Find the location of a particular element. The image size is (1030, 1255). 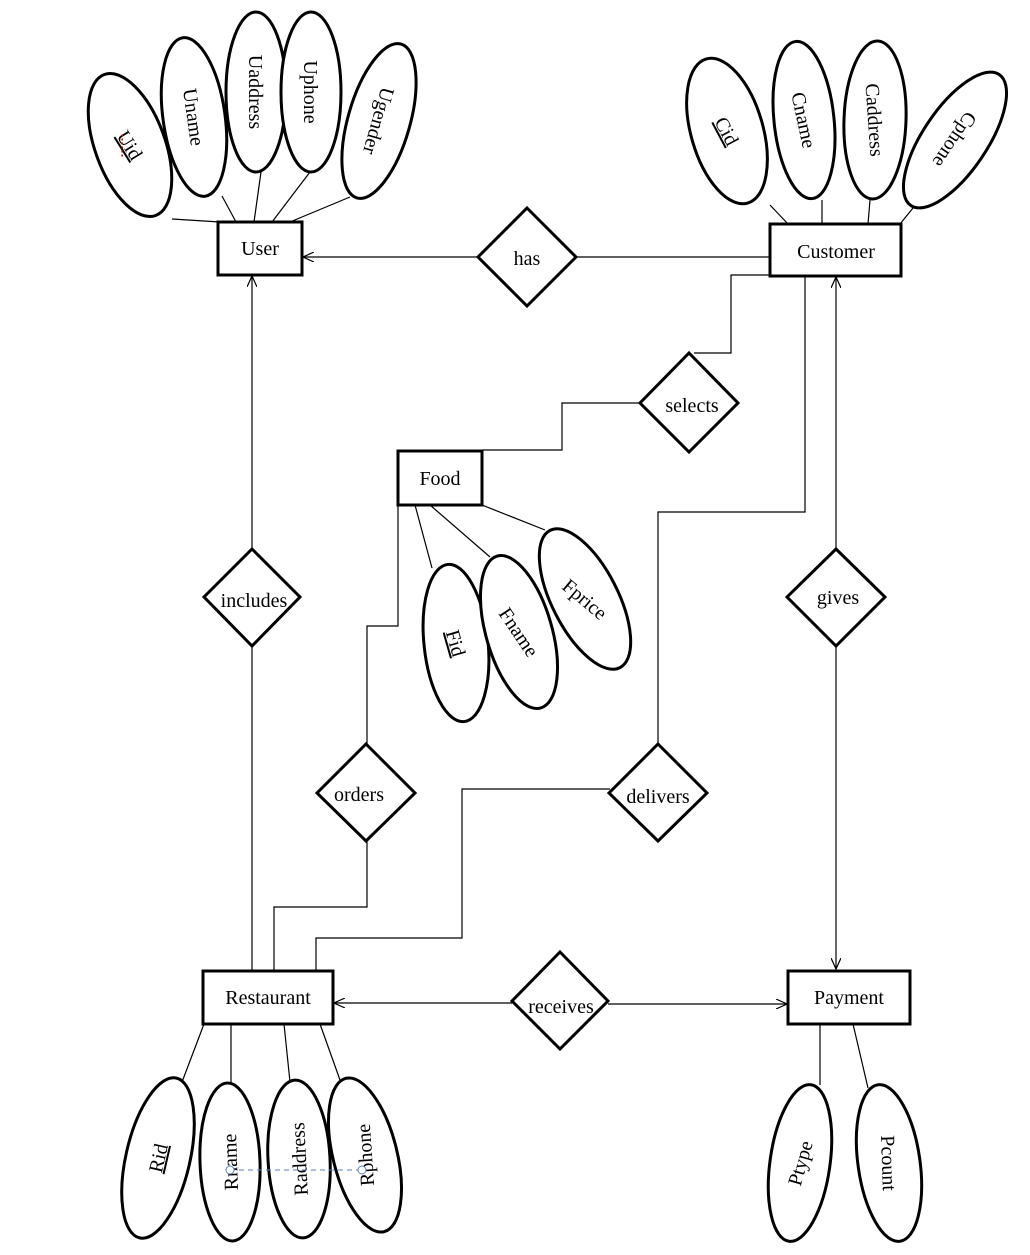

attribute-pcount: Pcount is located at coordinates (889, 1163).